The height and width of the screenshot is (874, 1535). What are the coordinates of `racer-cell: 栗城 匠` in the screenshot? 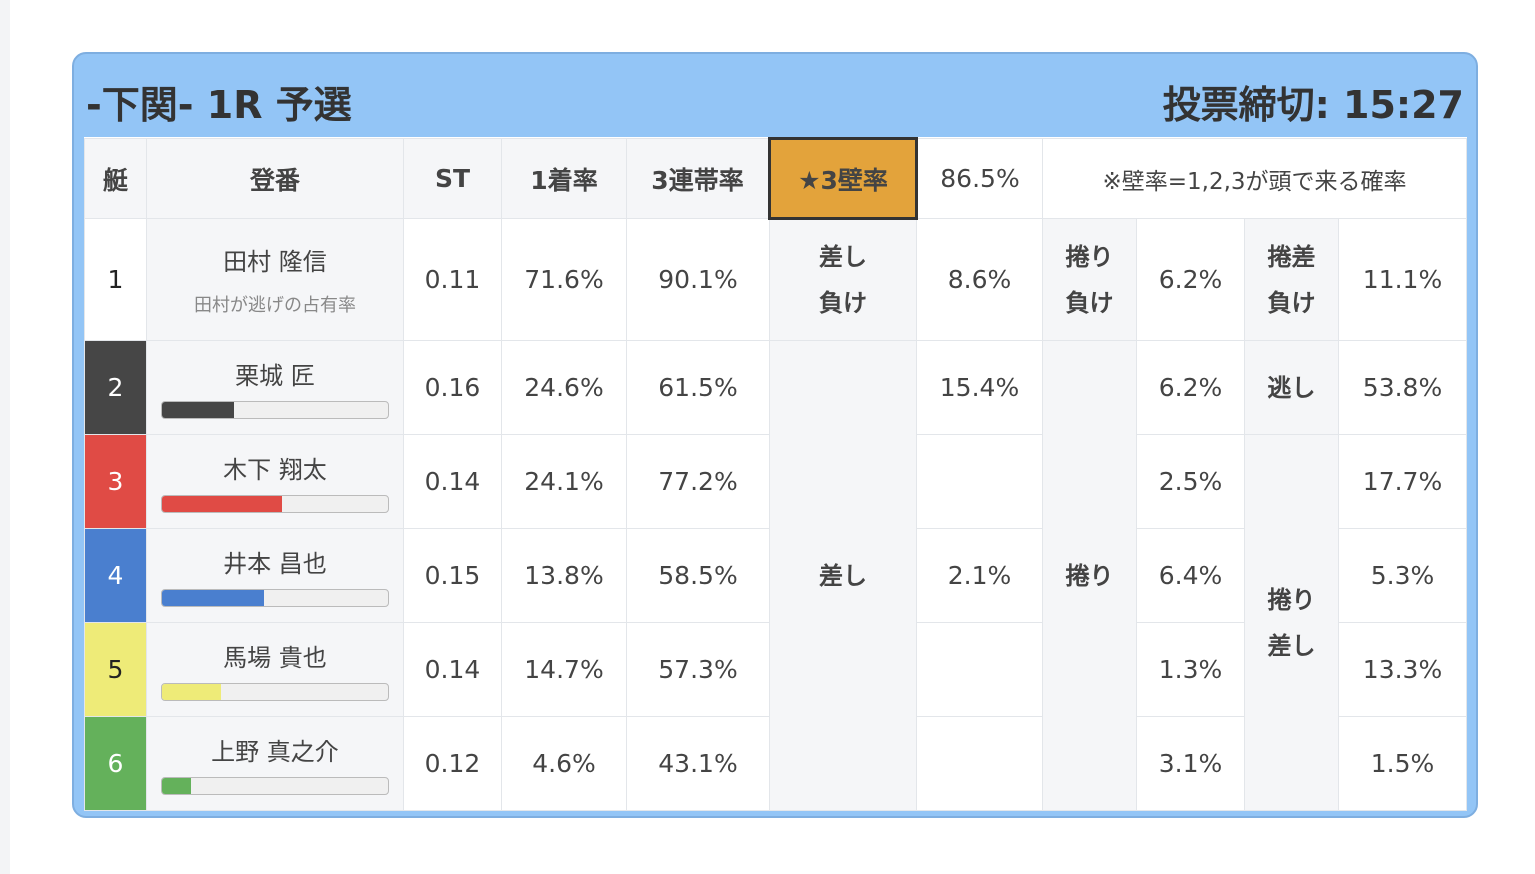 It's located at (275, 387).